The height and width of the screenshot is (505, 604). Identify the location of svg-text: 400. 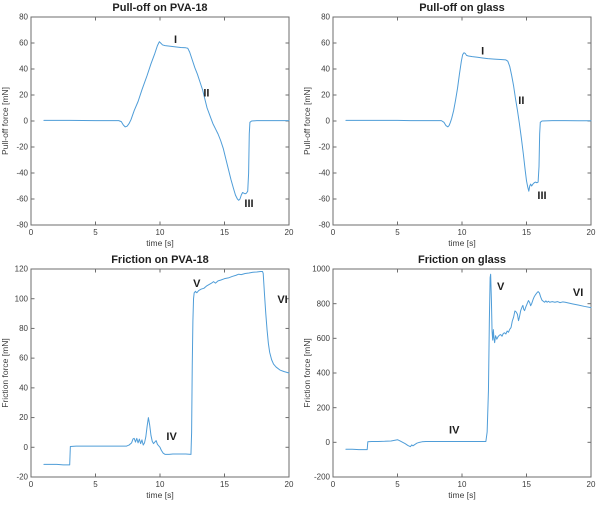
(324, 373).